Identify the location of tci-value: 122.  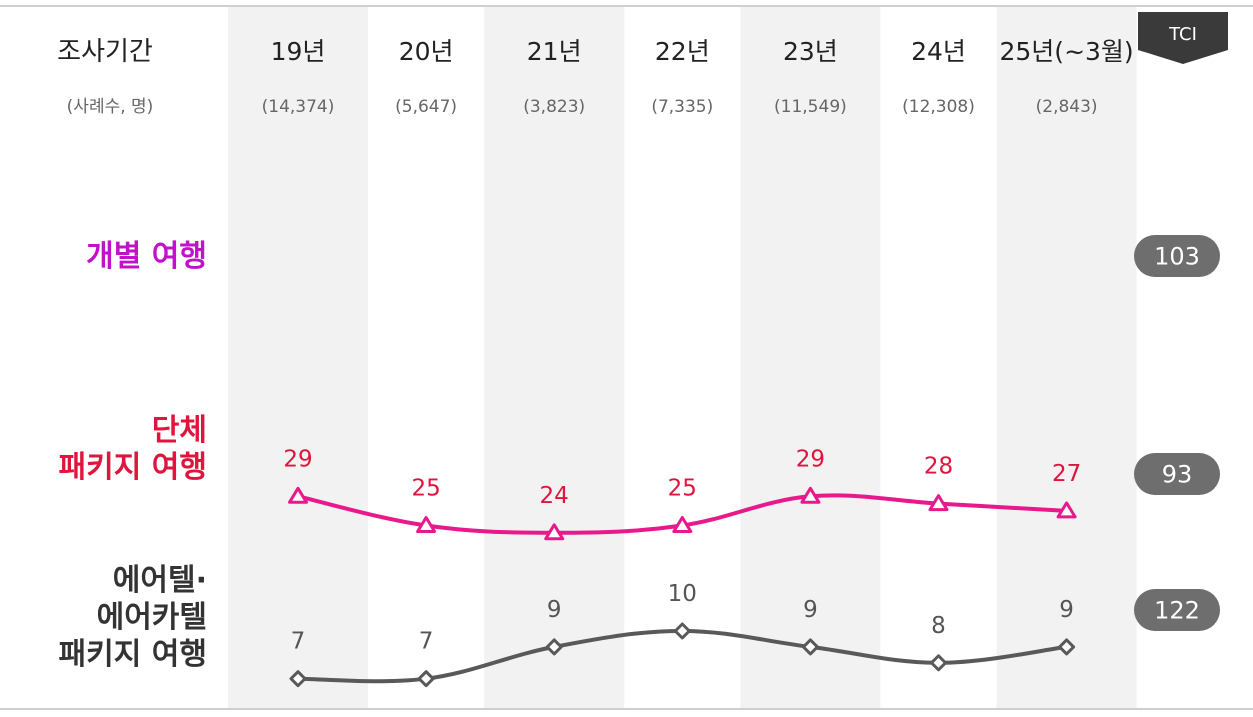
(1177, 611).